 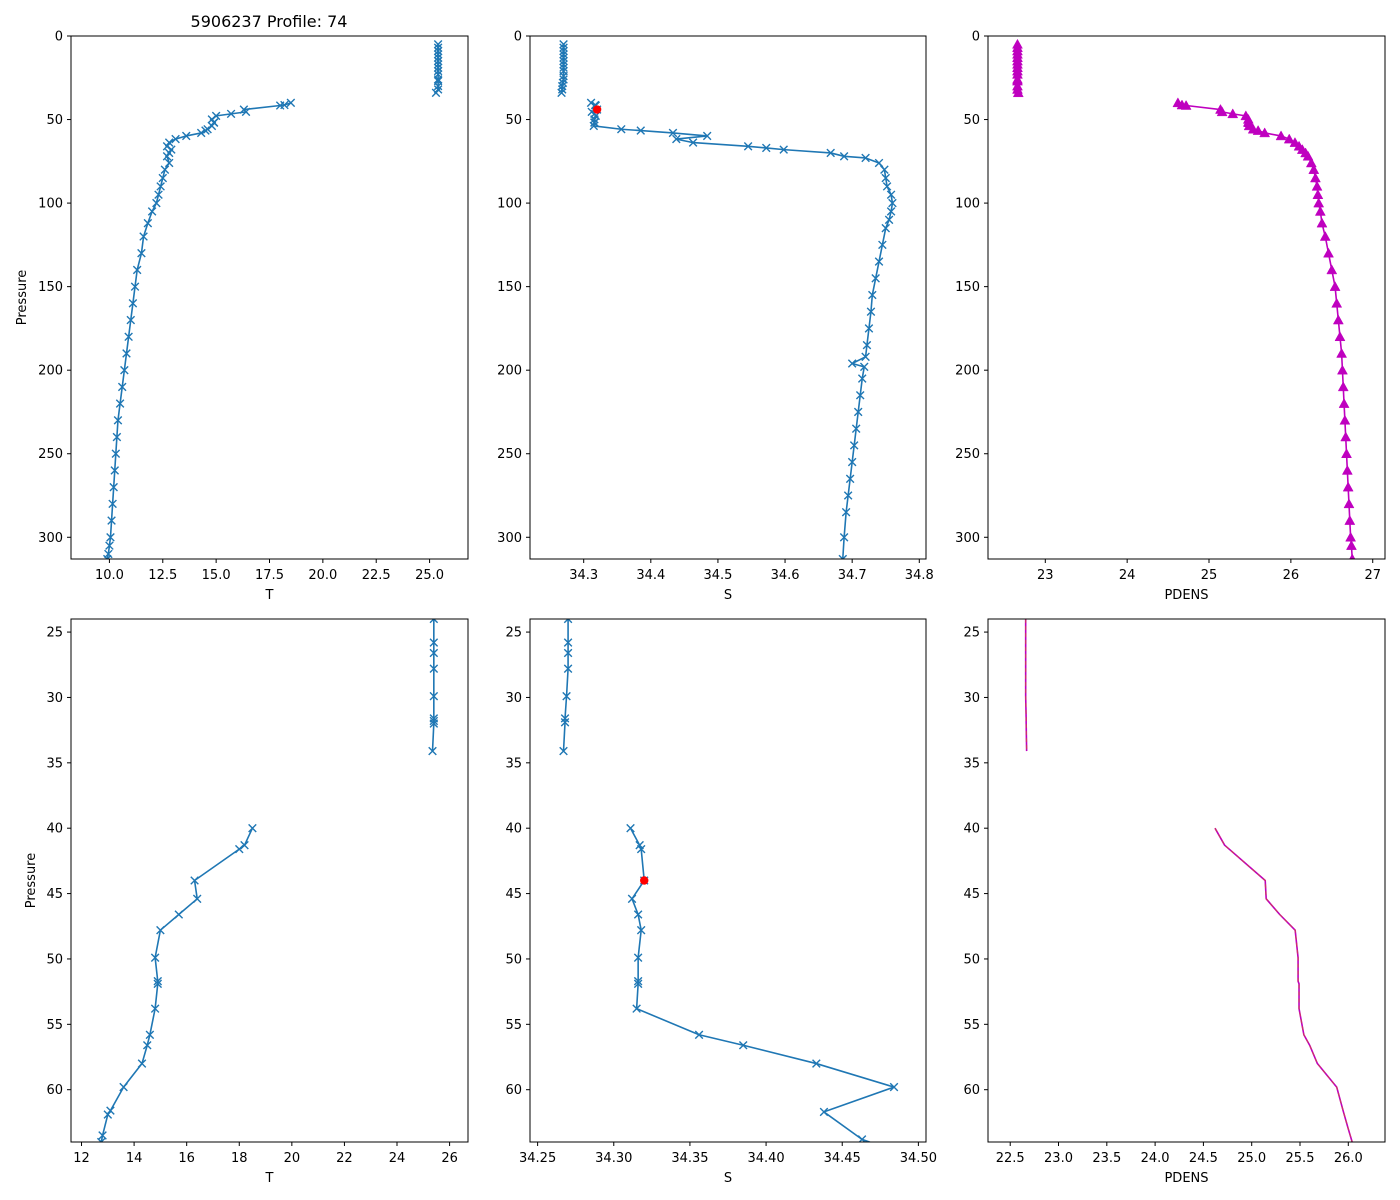 What do you see at coordinates (134, 1158) in the screenshot?
I see `x-tick-label: 14` at bounding box center [134, 1158].